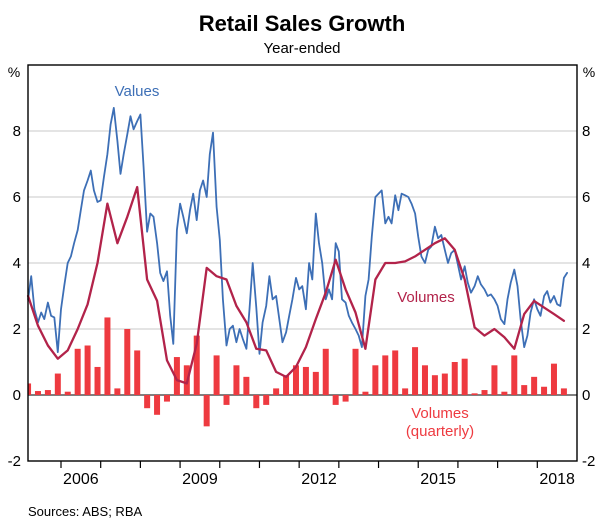 The image size is (600, 529). Describe the element at coordinates (17, 131) in the screenshot. I see `y-tick-label-left-8: 8` at that location.